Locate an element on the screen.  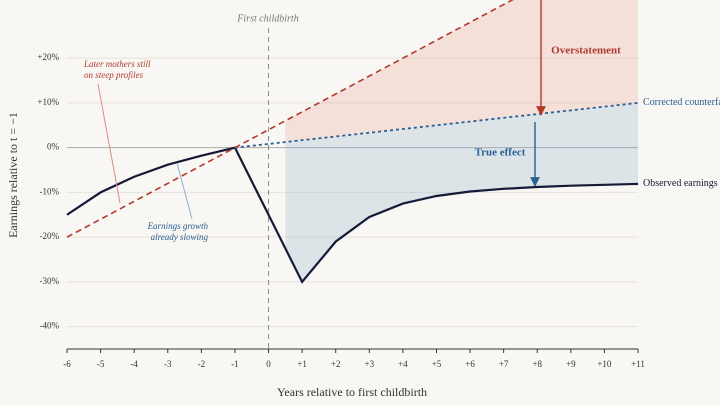
series-line is located at coordinates (436, 125).